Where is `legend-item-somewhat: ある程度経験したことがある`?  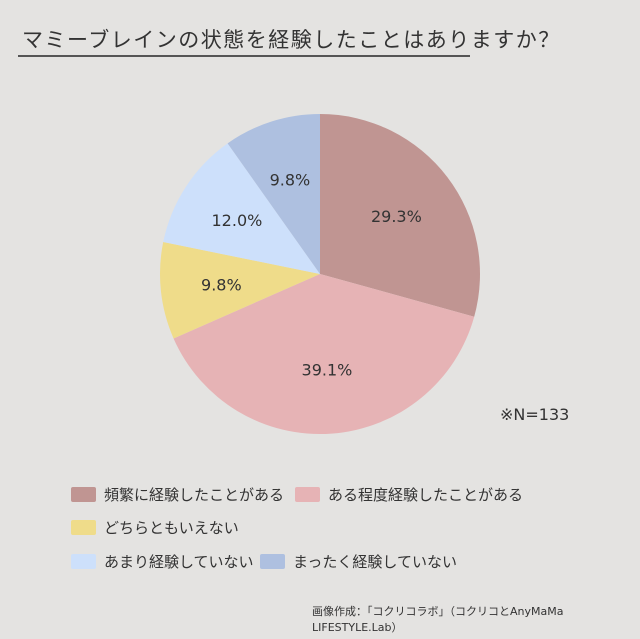
legend-item-somewhat: ある程度経験したことがある is located at coordinates (409, 494).